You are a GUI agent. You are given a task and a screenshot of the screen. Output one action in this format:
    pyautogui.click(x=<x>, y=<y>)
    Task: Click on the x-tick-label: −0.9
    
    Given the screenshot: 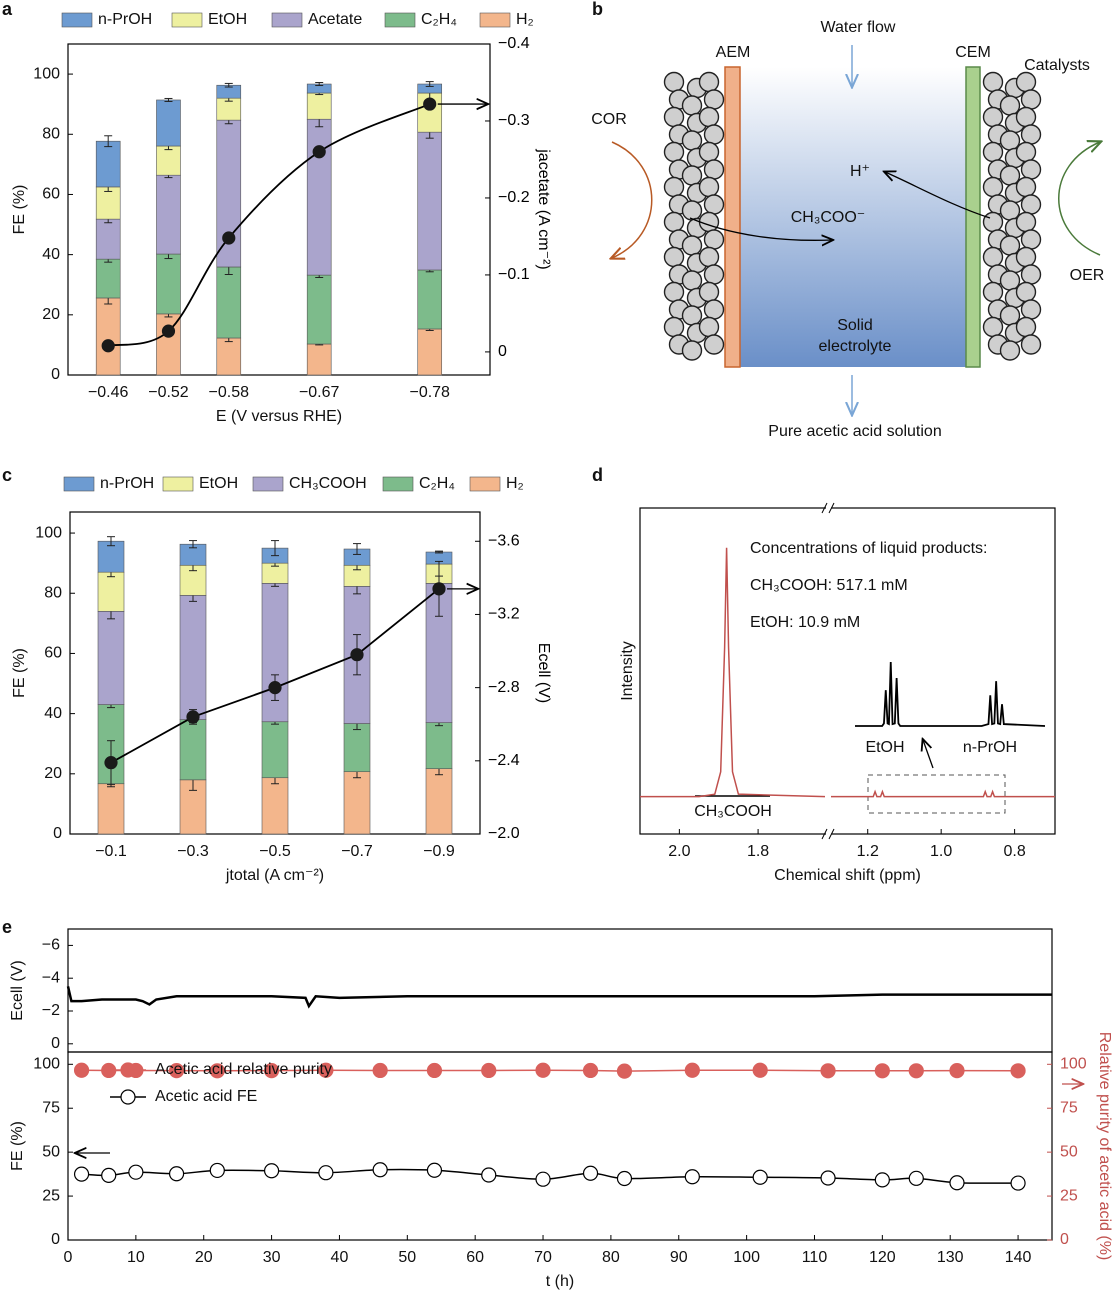 What is the action you would take?
    pyautogui.click(x=439, y=851)
    